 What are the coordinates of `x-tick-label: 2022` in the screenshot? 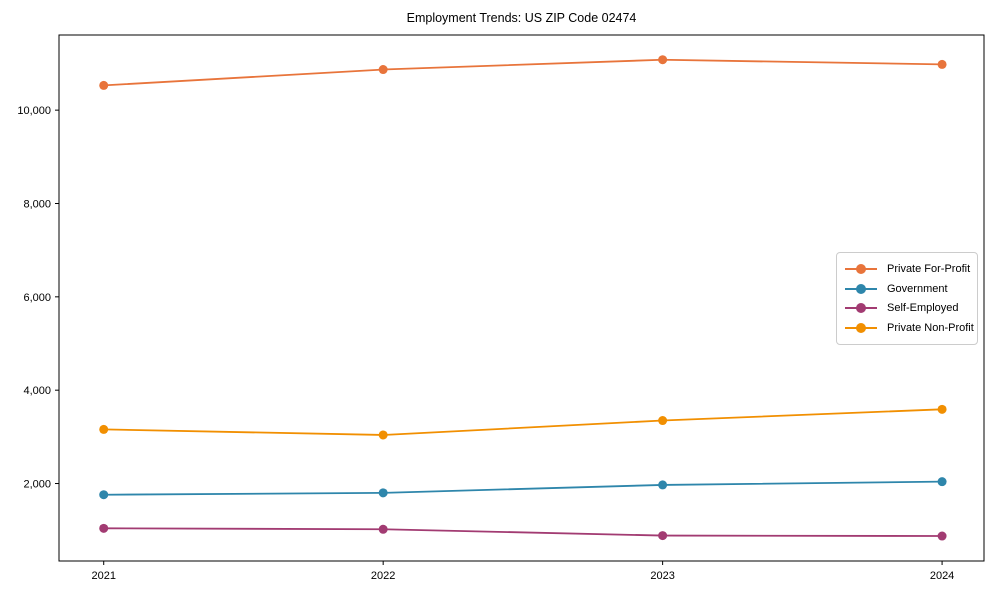 It's located at (383, 576).